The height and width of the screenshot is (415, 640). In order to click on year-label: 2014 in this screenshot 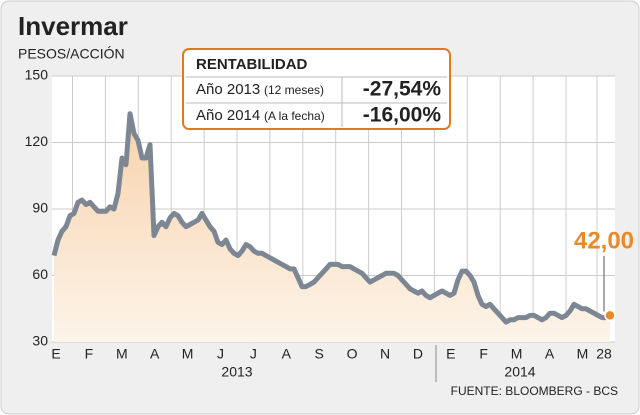, I will do `click(519, 372)`.